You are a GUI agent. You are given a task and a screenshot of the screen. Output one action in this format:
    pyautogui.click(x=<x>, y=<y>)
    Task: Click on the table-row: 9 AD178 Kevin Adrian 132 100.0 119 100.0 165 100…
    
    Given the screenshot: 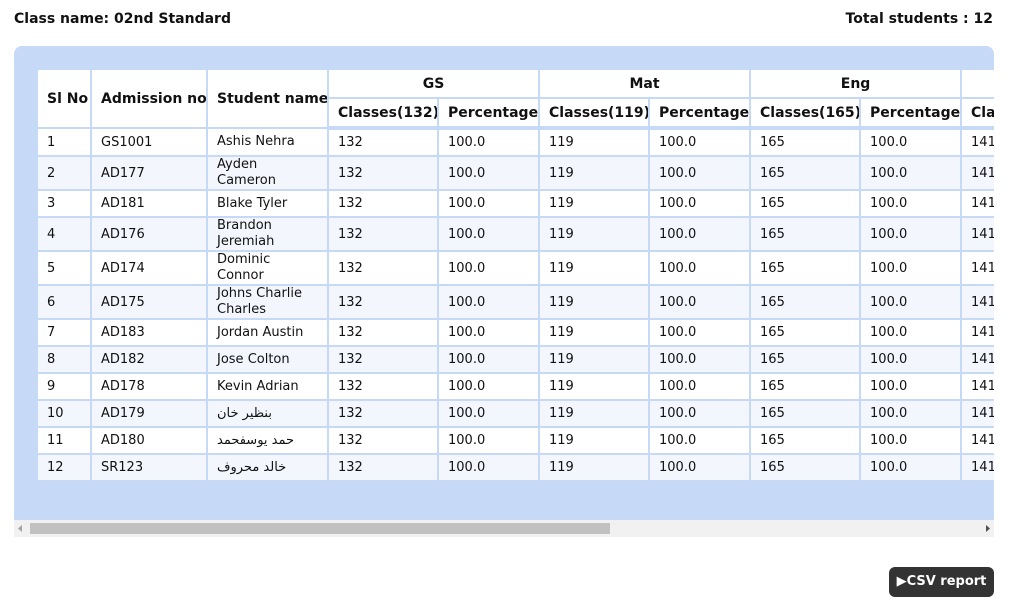 What is the action you would take?
    pyautogui.click(x=515, y=386)
    